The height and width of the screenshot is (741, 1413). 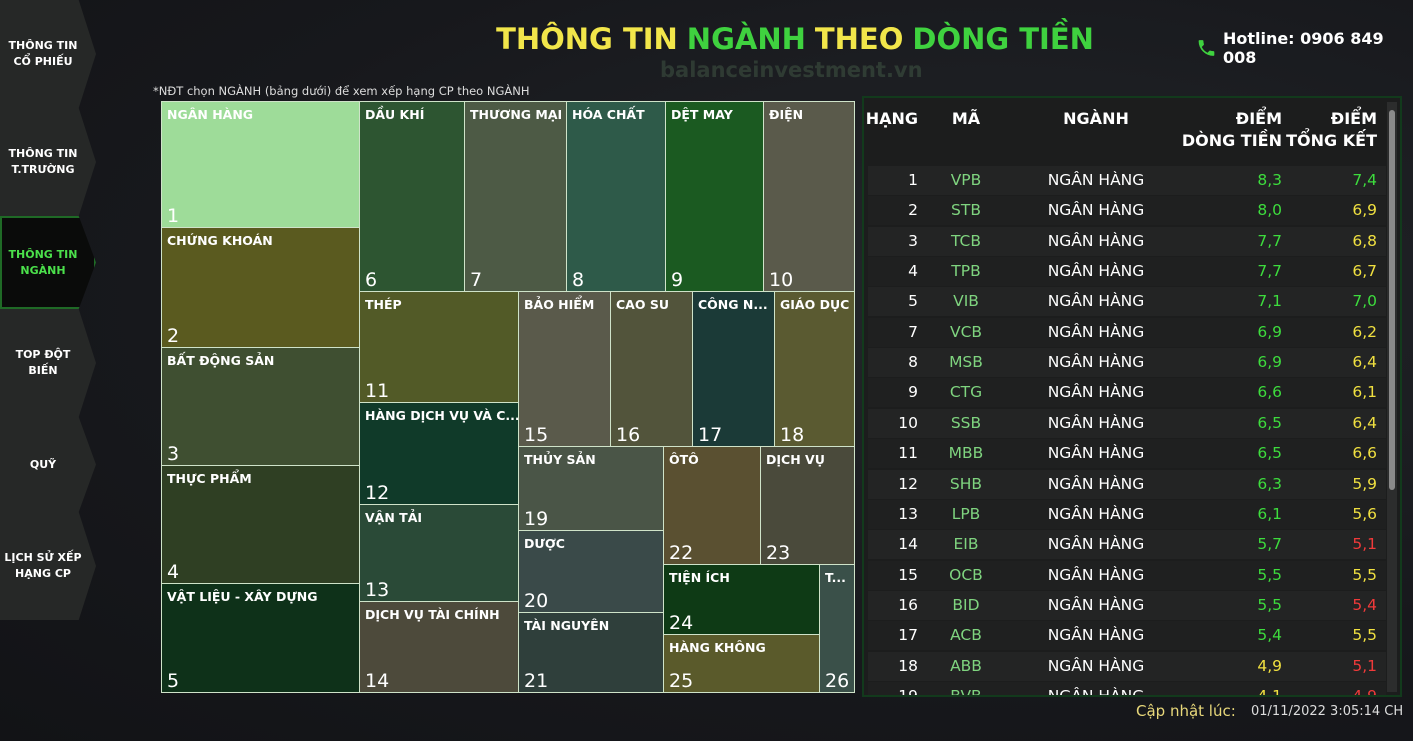 I want to click on header-line: ĐIỂM, so click(x=1258, y=118).